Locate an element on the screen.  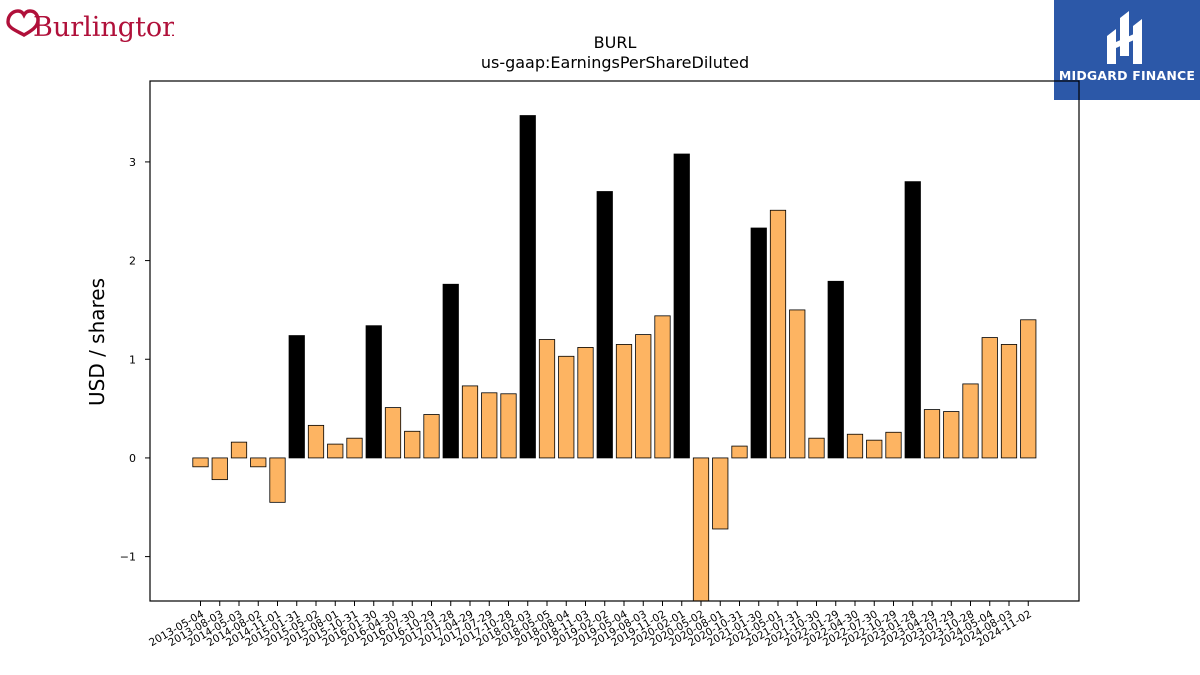
y-axis-label: USD / shares is located at coordinates (97, 342).